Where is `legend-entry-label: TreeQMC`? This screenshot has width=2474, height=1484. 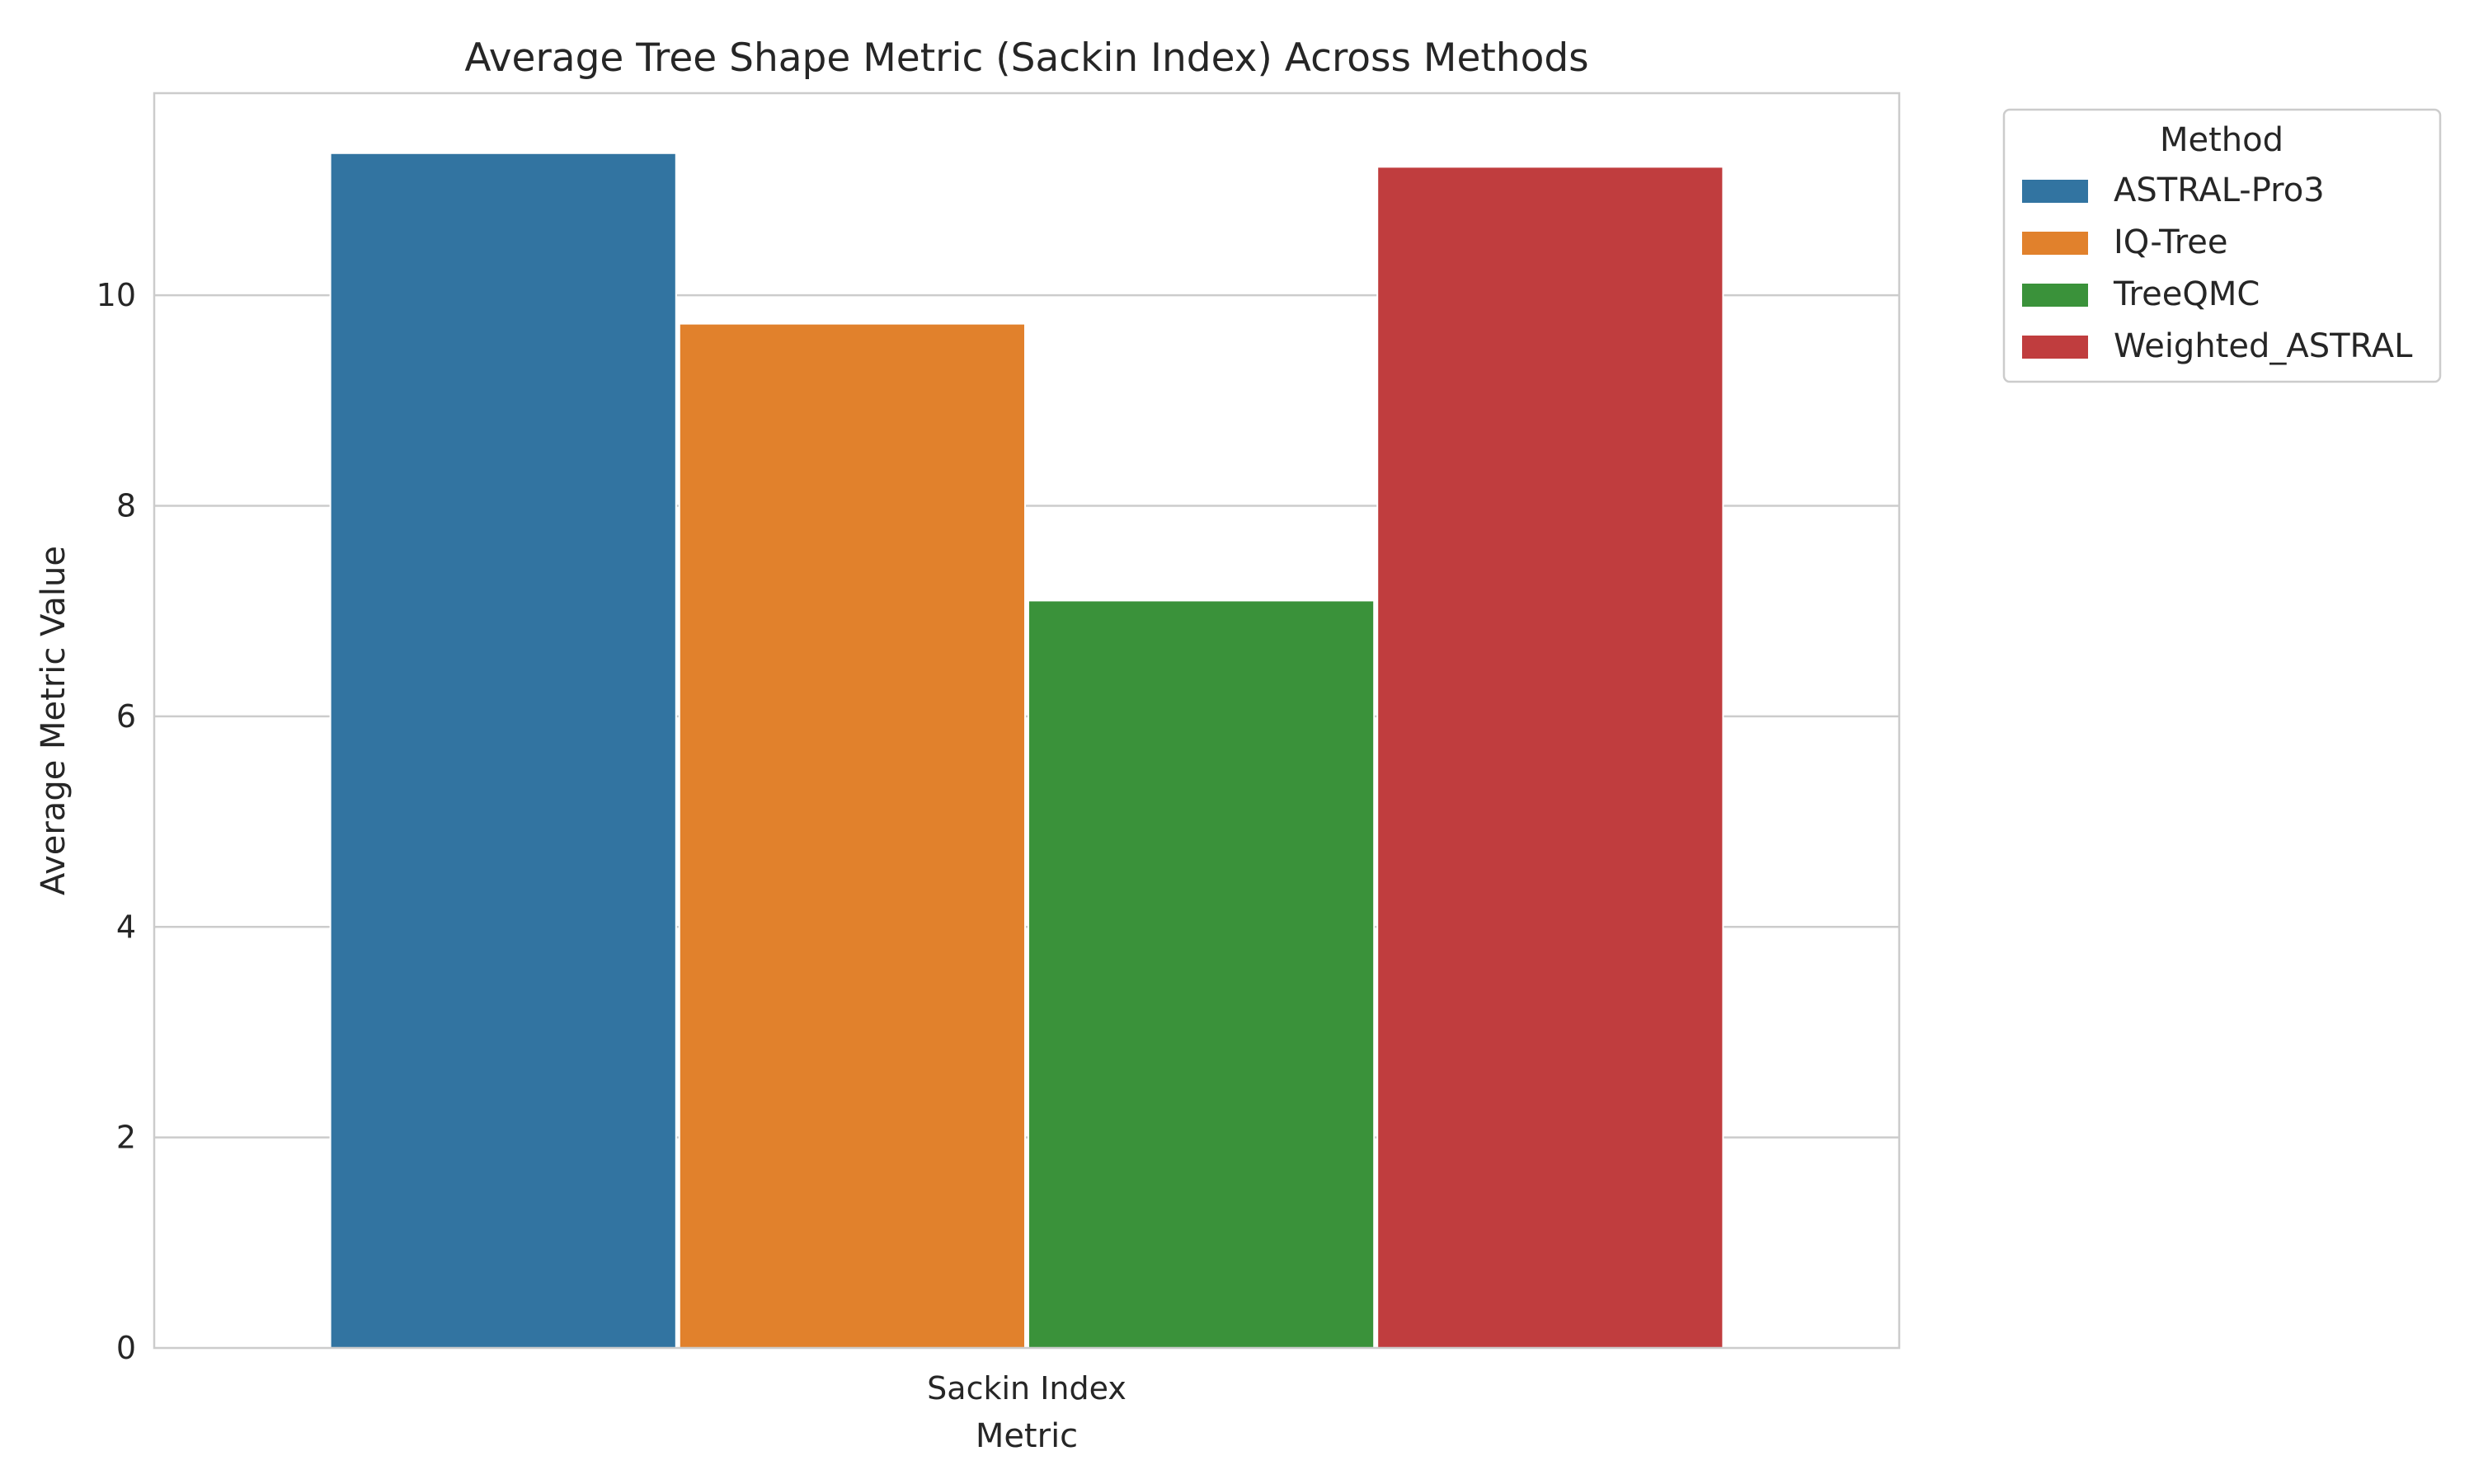
legend-entry-label: TreeQMC is located at coordinates (2186, 294).